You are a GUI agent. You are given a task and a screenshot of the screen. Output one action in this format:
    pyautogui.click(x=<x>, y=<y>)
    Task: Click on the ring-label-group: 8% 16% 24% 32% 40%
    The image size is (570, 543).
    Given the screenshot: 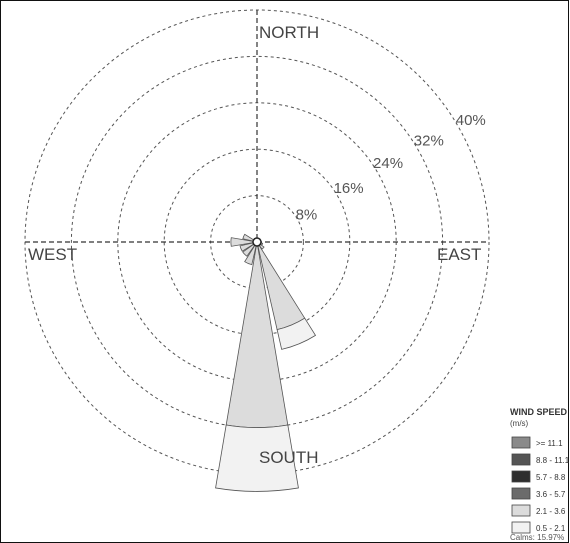 What is the action you would take?
    pyautogui.click(x=391, y=167)
    